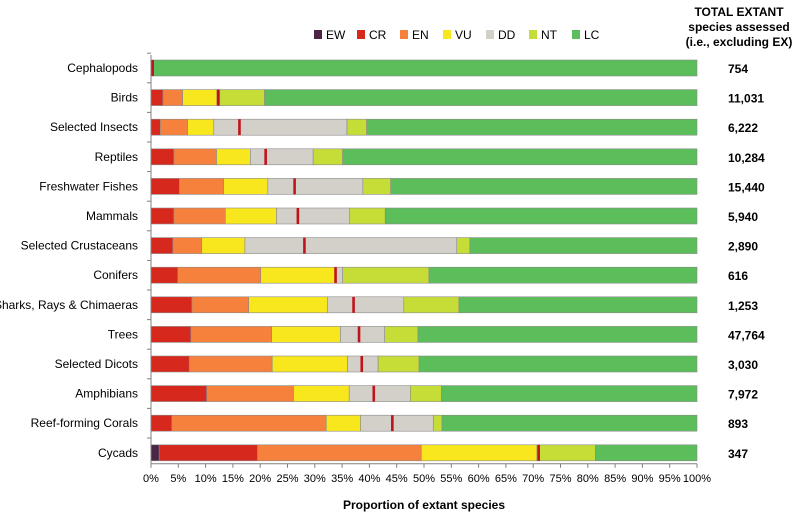 The image size is (800, 517). I want to click on x-tick-label: 50%, so click(424, 479).